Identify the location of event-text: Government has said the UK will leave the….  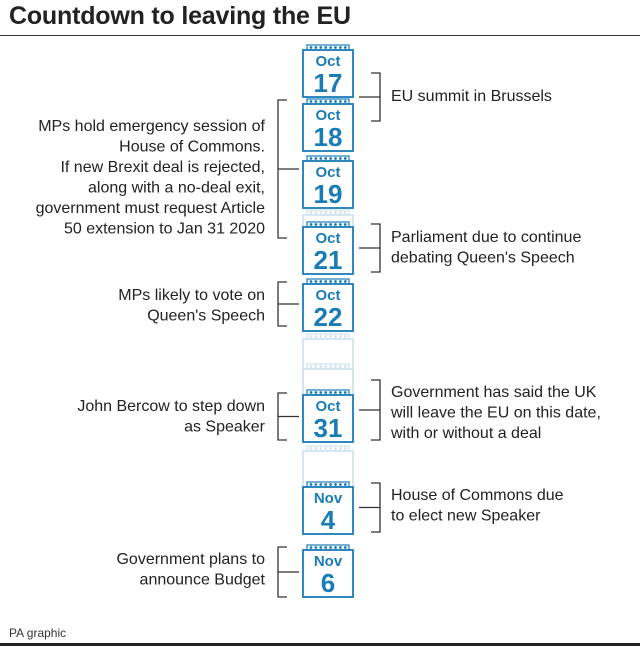
(495, 413).